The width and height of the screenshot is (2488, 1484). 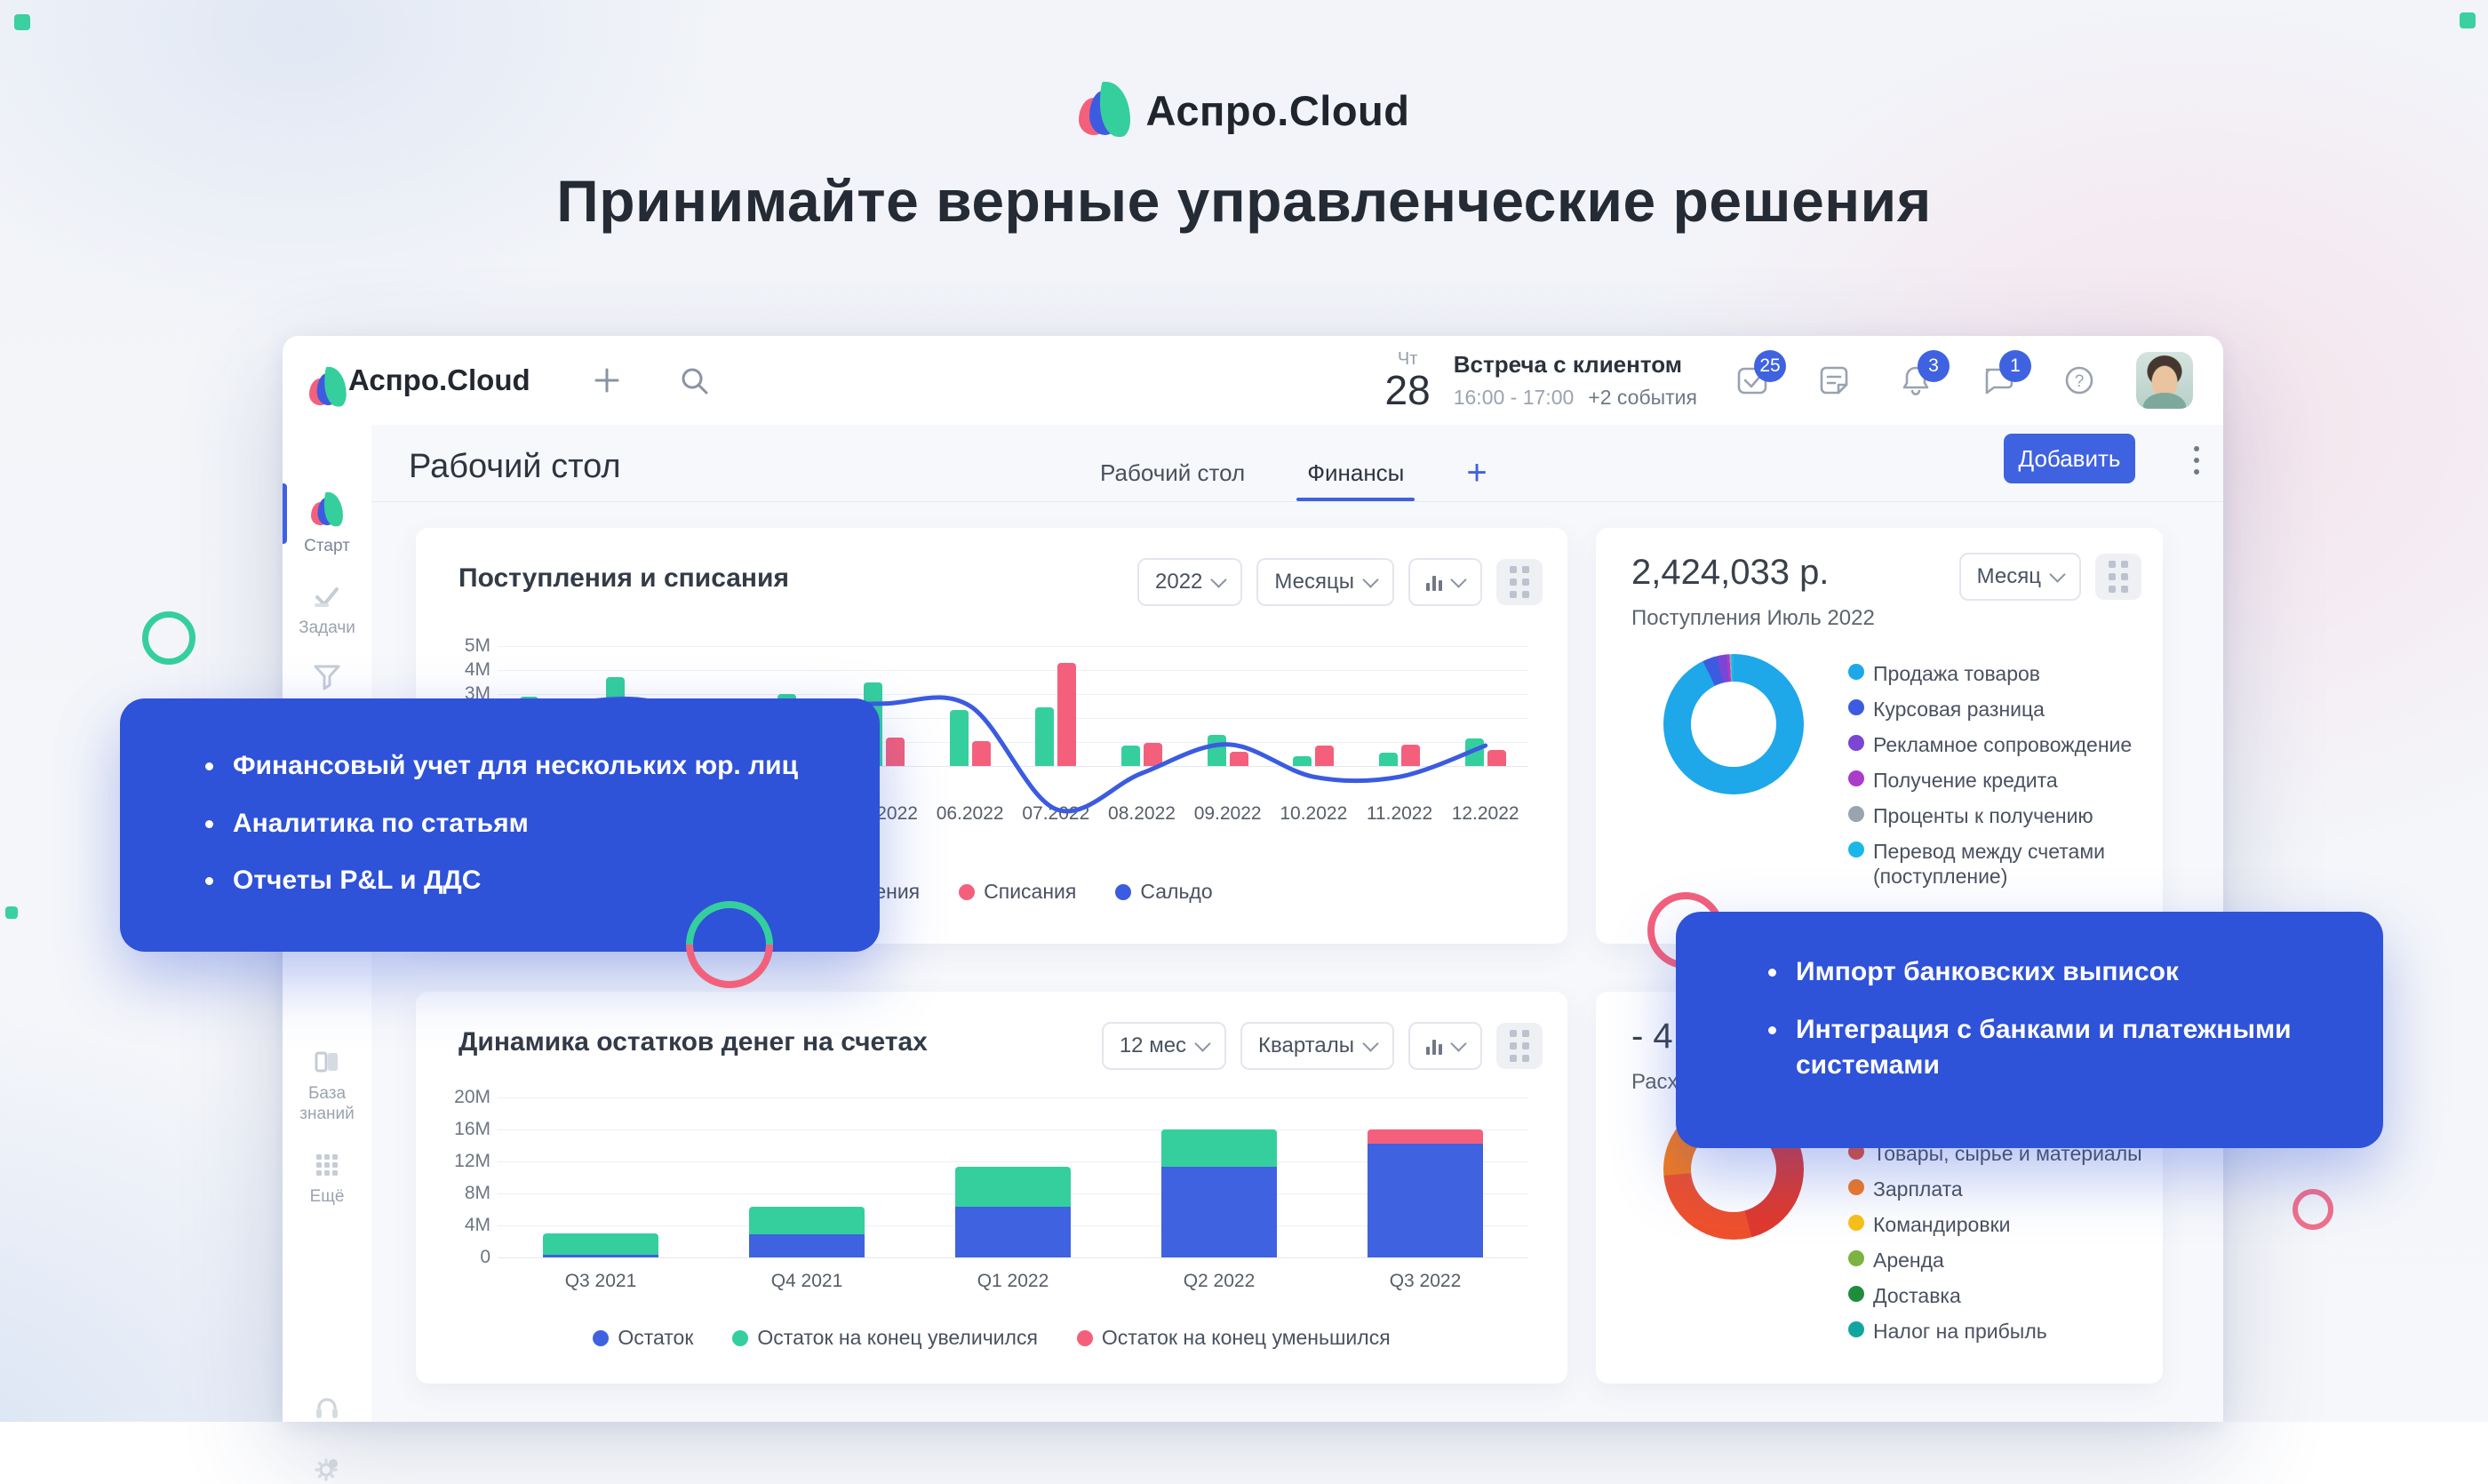 I want to click on y-axis-tick: 12M, so click(x=472, y=1161).